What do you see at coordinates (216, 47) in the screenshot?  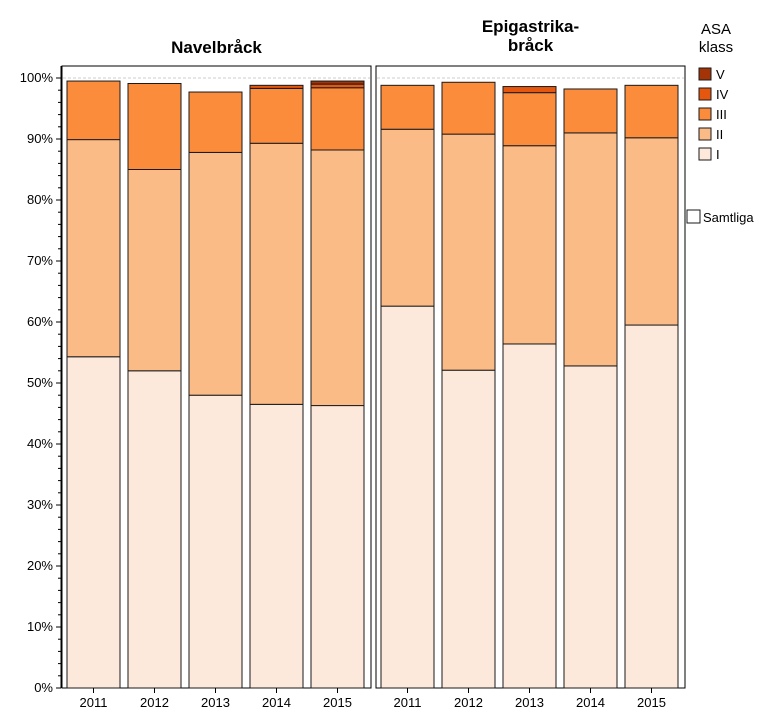 I see `panel-title: Navelbråck` at bounding box center [216, 47].